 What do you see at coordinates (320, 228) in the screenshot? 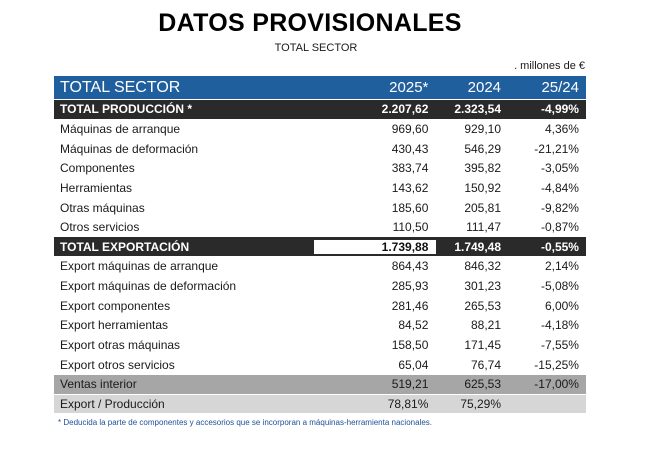
I see `table-row: Otros servicios 110,50 111,47 -0,87%` at bounding box center [320, 228].